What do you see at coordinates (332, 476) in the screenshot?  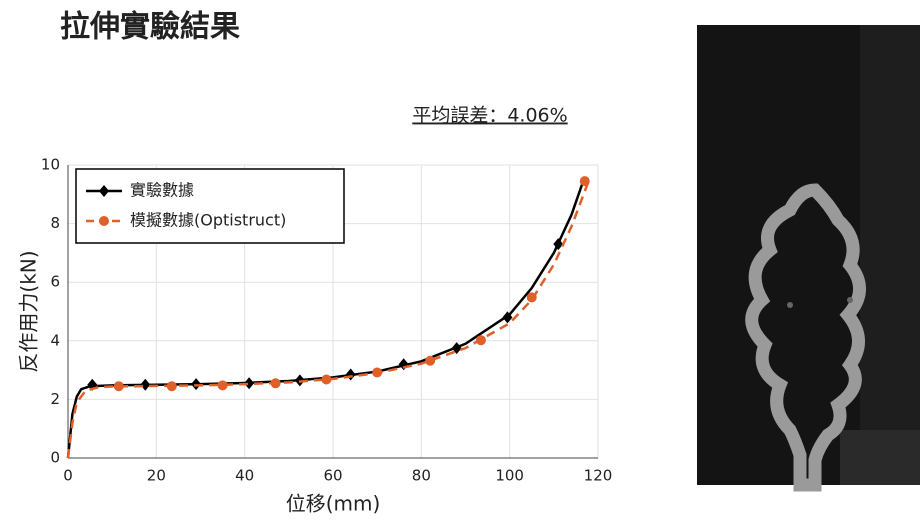 I see `x-tick-label: 60` at bounding box center [332, 476].